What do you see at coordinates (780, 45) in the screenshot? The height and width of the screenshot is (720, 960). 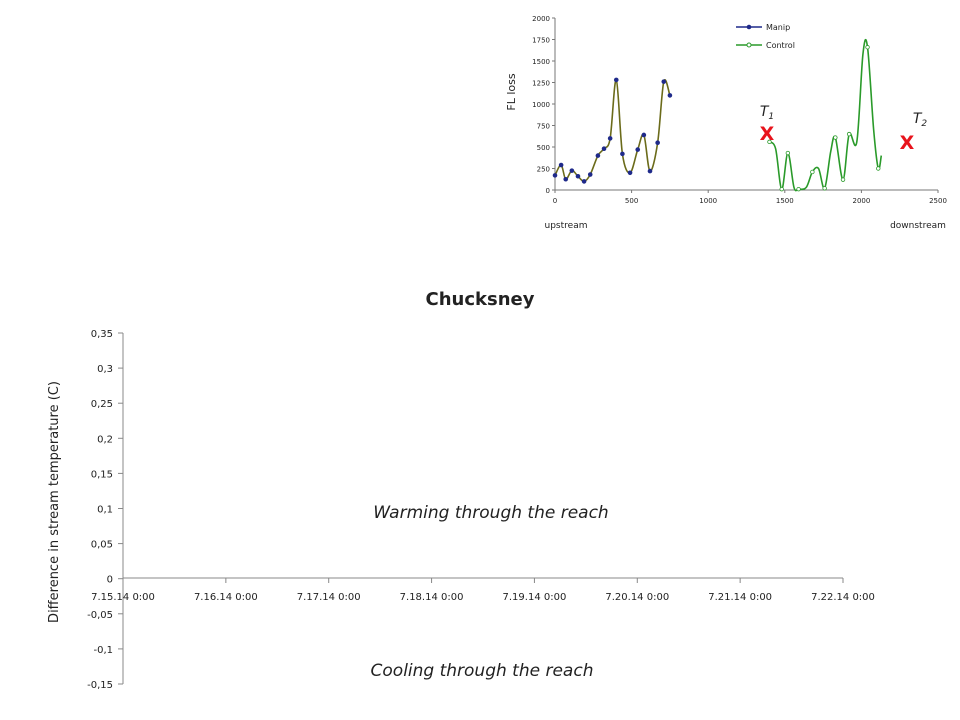 I see `legend-label: Control` at bounding box center [780, 45].